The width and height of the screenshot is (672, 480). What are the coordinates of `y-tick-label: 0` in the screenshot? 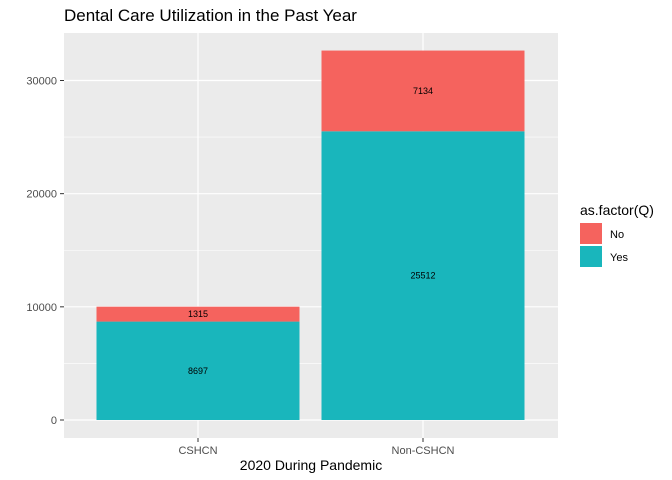 It's located at (54, 421).